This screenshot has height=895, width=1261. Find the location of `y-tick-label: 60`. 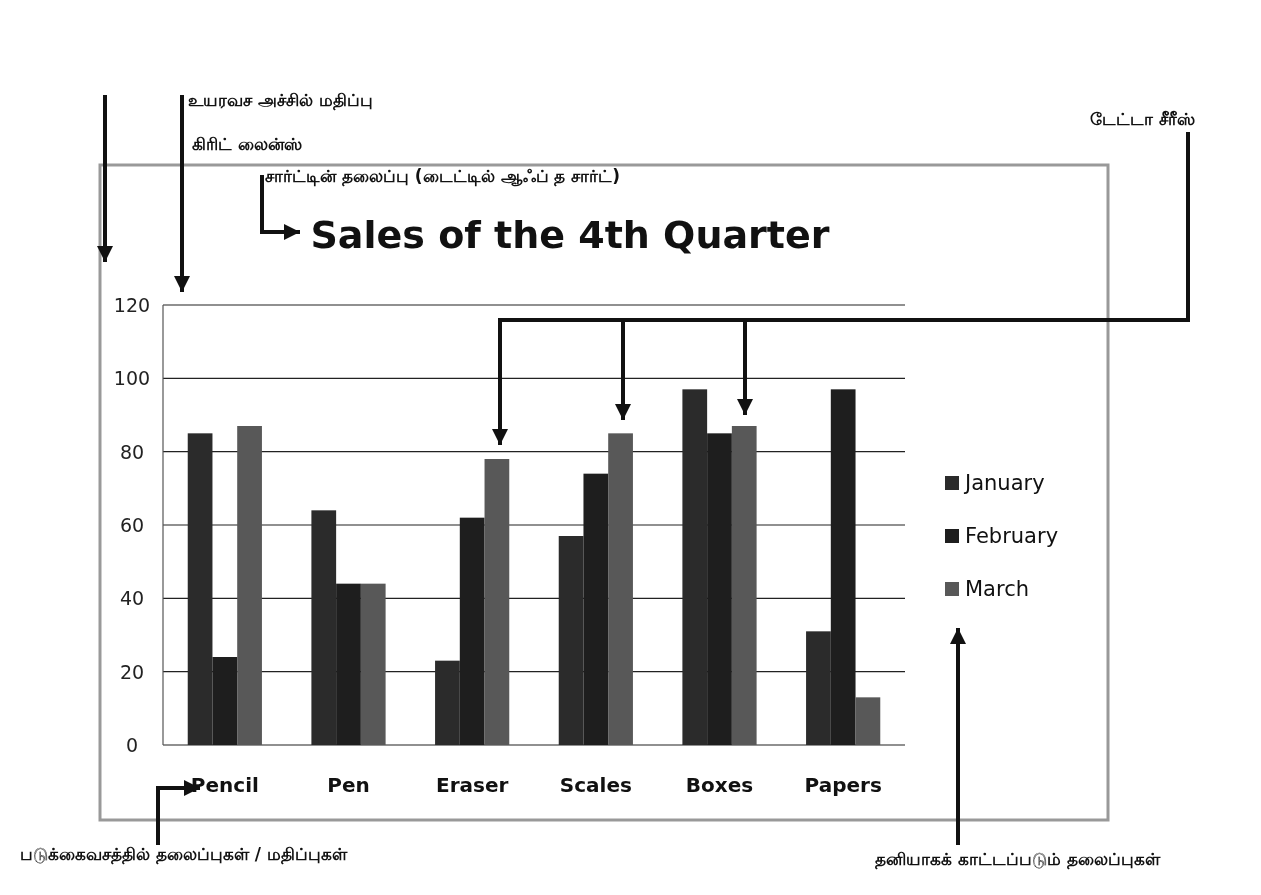

y-tick-label: 60 is located at coordinates (132, 525).